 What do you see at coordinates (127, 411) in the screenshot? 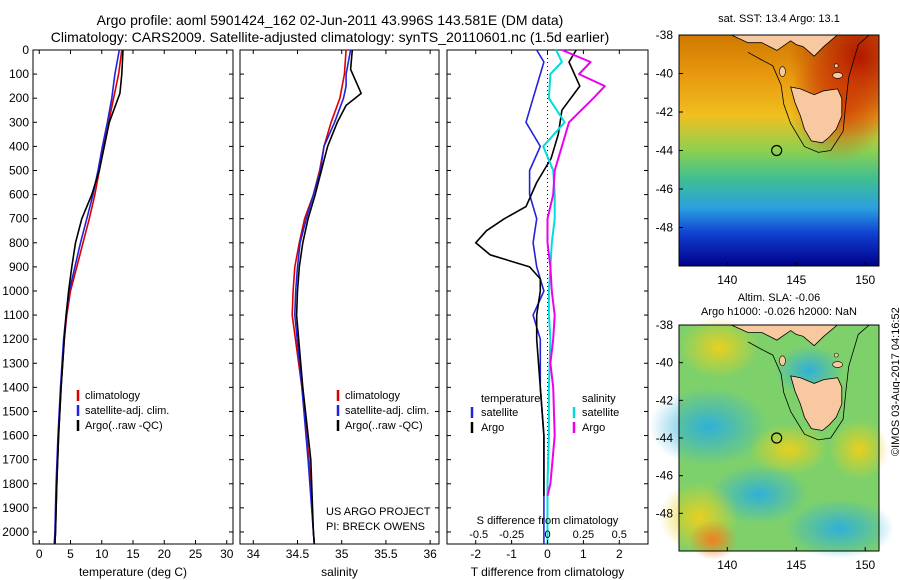
I see `temp-legend-label: satellite-adj. clim.` at bounding box center [127, 411].